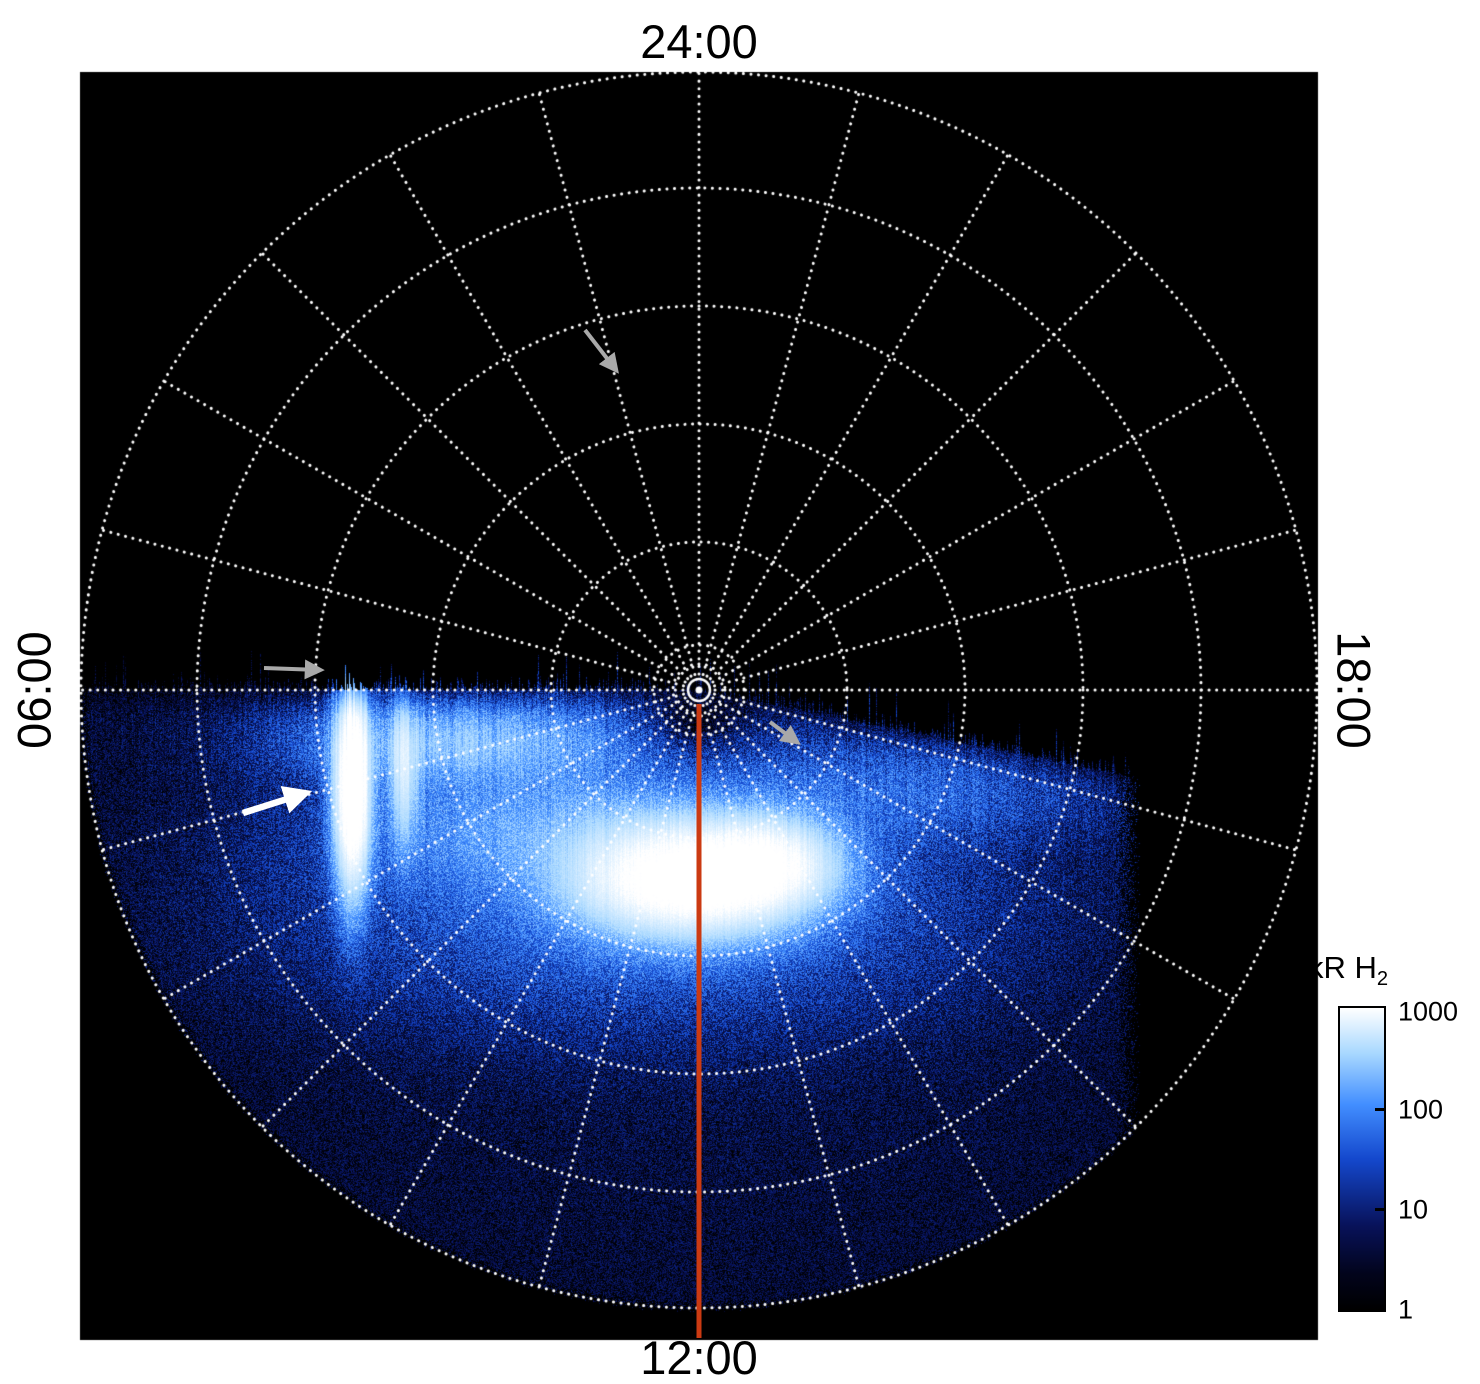 Image resolution: width=1480 pixels, height=1384 pixels. What do you see at coordinates (1421, 1109) in the screenshot?
I see `colorbar-tick-100: 100` at bounding box center [1421, 1109].